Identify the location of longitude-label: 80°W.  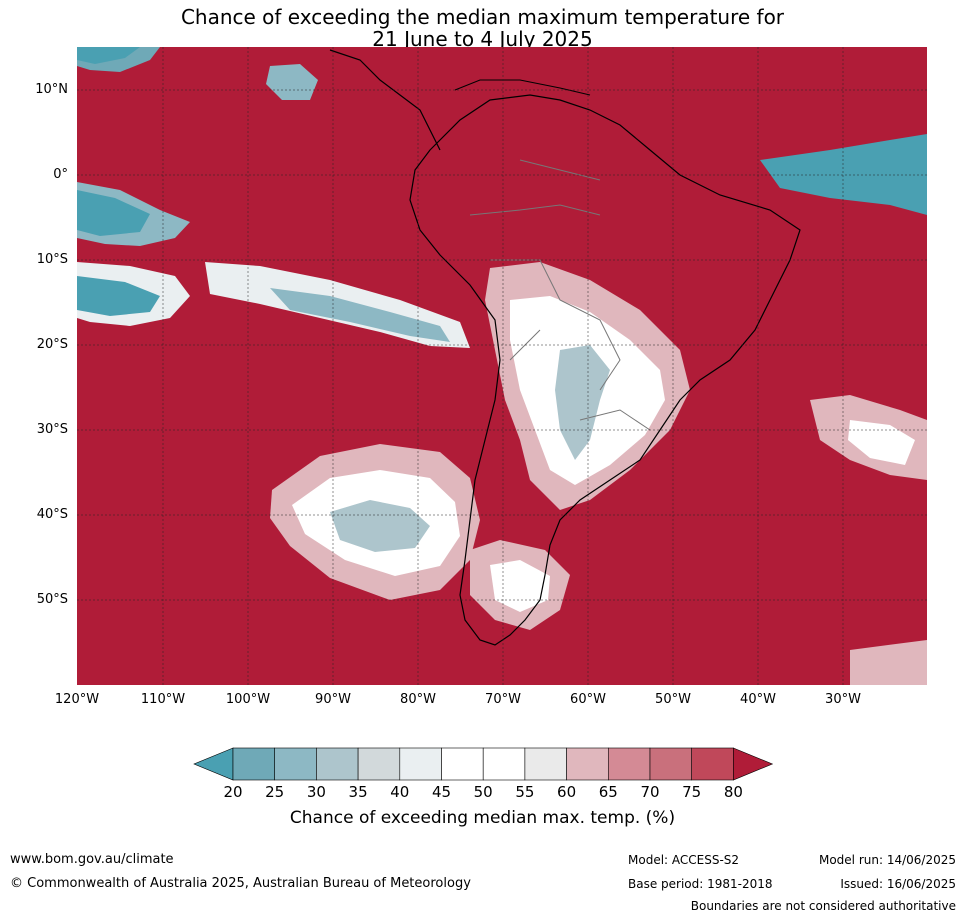
(418, 699).